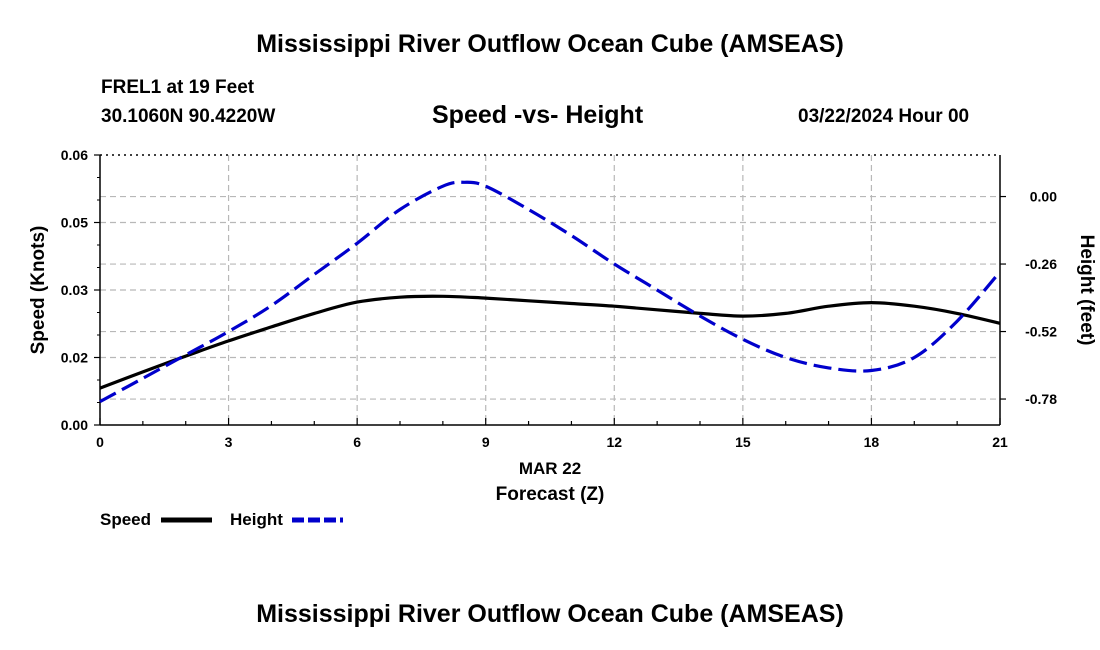  What do you see at coordinates (100, 442) in the screenshot?
I see `x-tick-label: 0` at bounding box center [100, 442].